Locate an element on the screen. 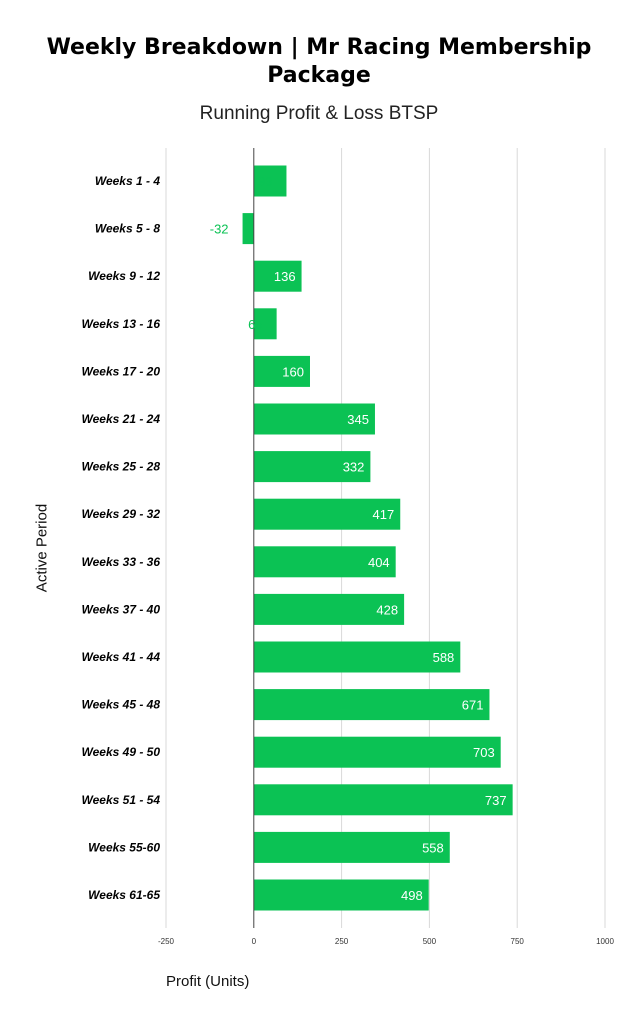 This screenshot has height=1024, width=638. category-label: Weeks 1 - 4 is located at coordinates (127, 181).